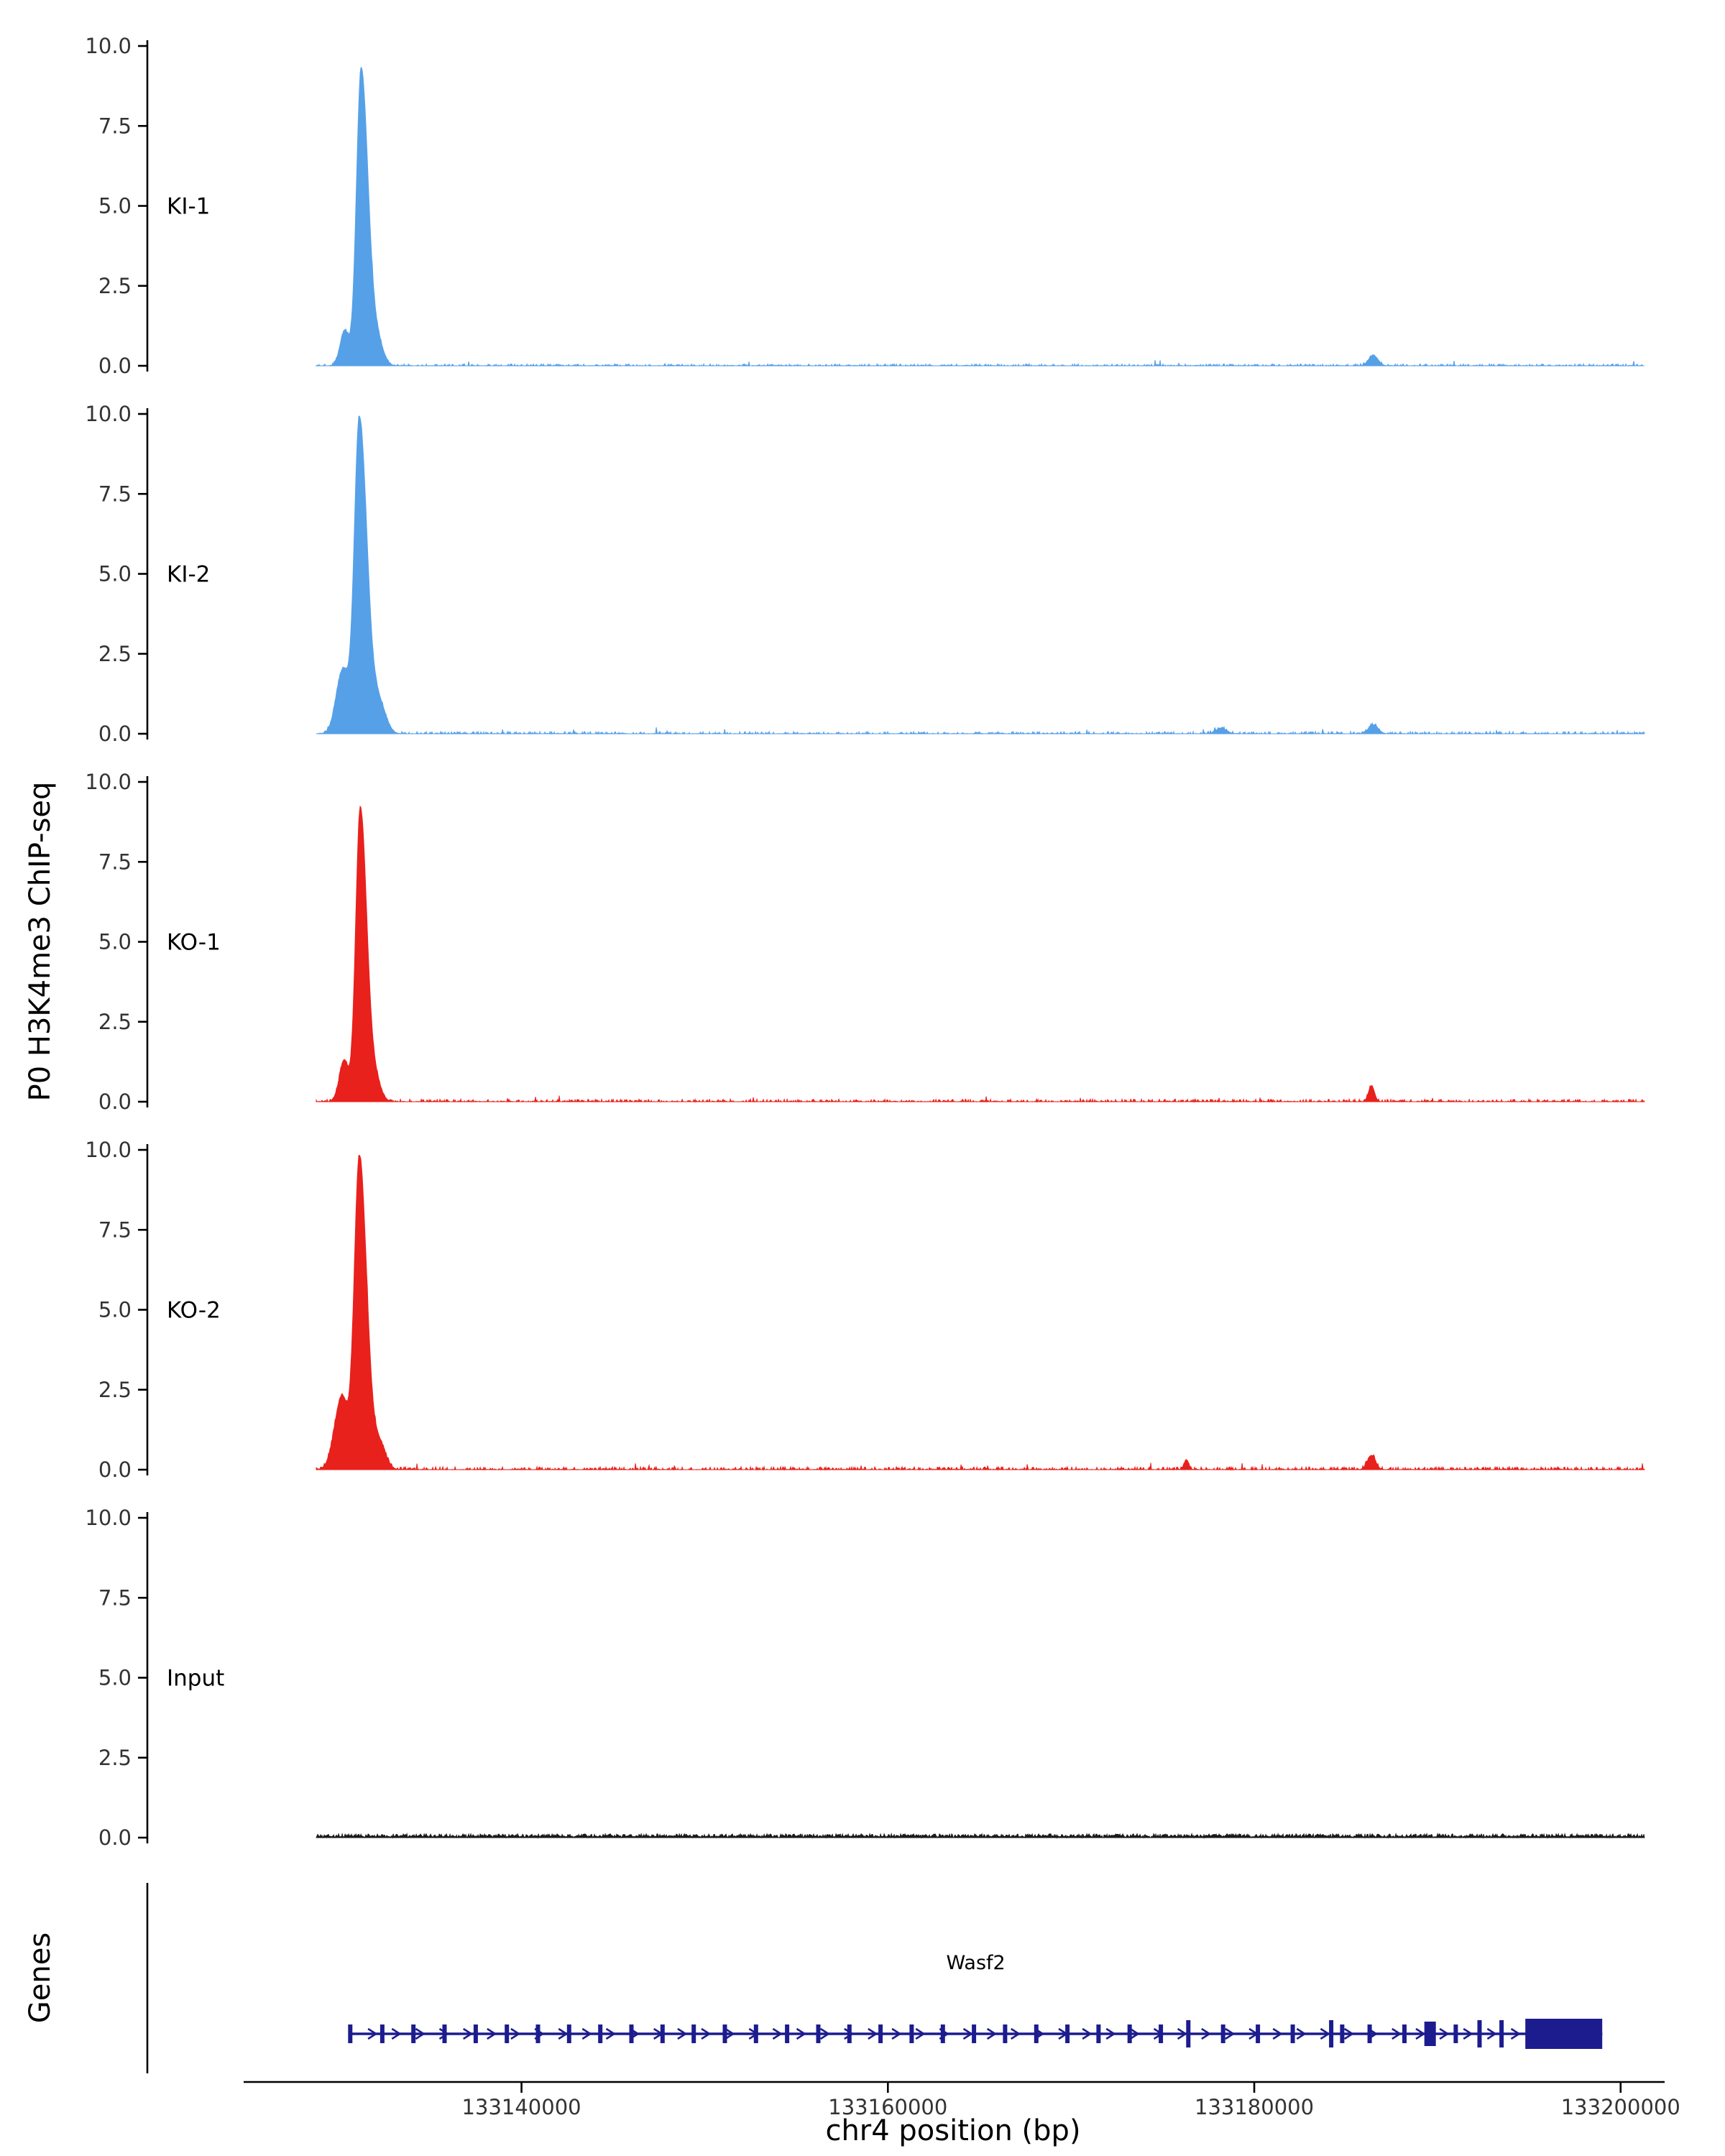  I want to click on x-tick-label: 133180000, so click(1254, 2107).